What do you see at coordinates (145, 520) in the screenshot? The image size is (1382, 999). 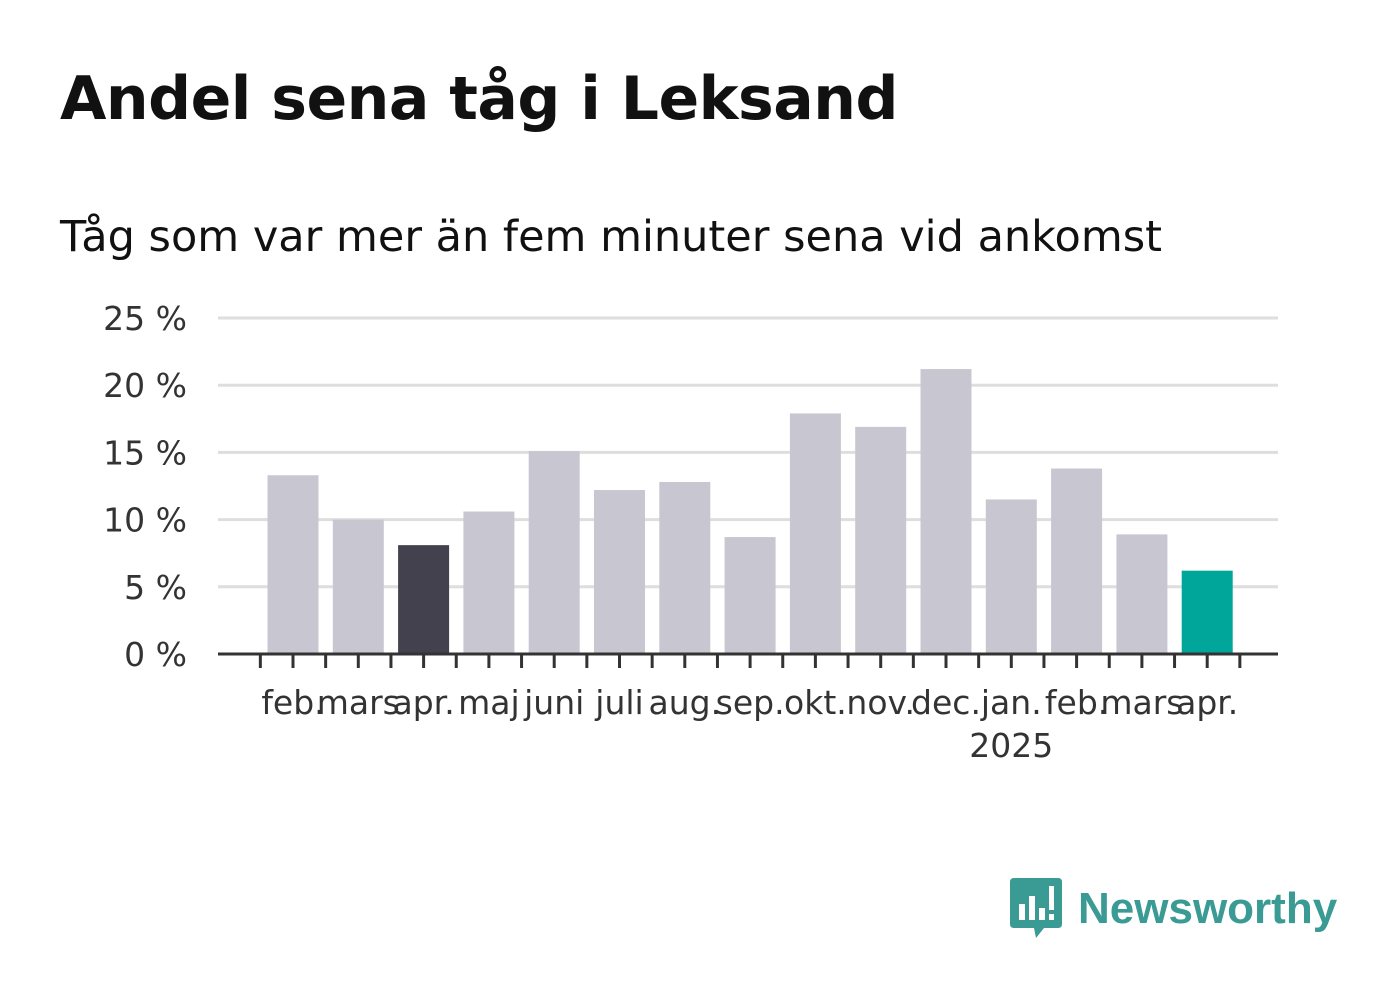 I see `y-tick-label: 10 %` at bounding box center [145, 520].